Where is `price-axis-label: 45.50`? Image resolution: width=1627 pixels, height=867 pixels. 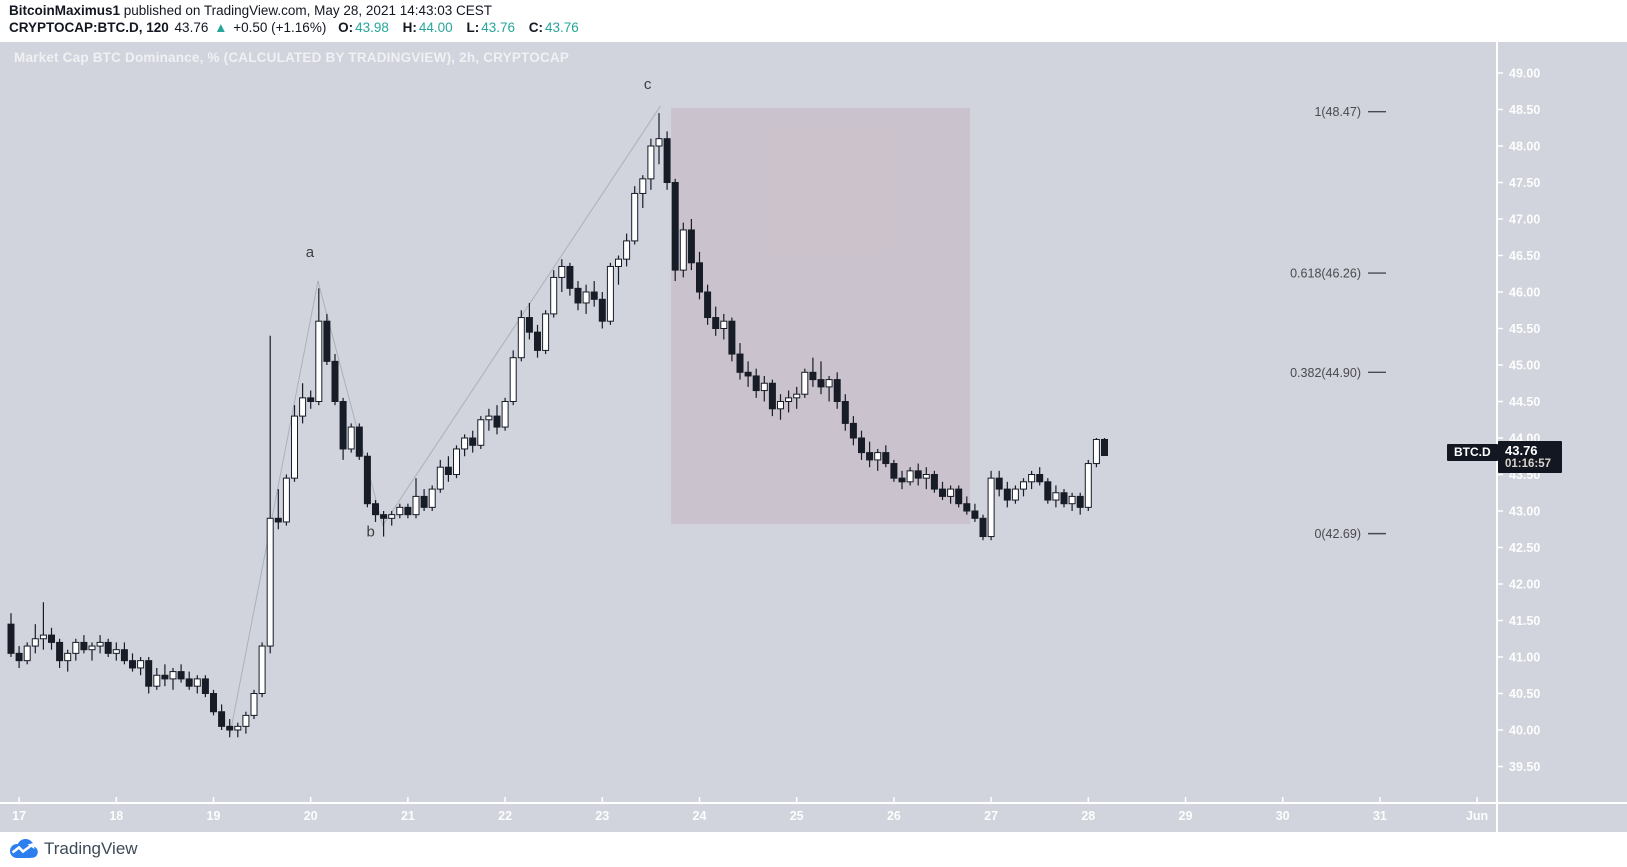 price-axis-label: 45.50 is located at coordinates (1524, 329).